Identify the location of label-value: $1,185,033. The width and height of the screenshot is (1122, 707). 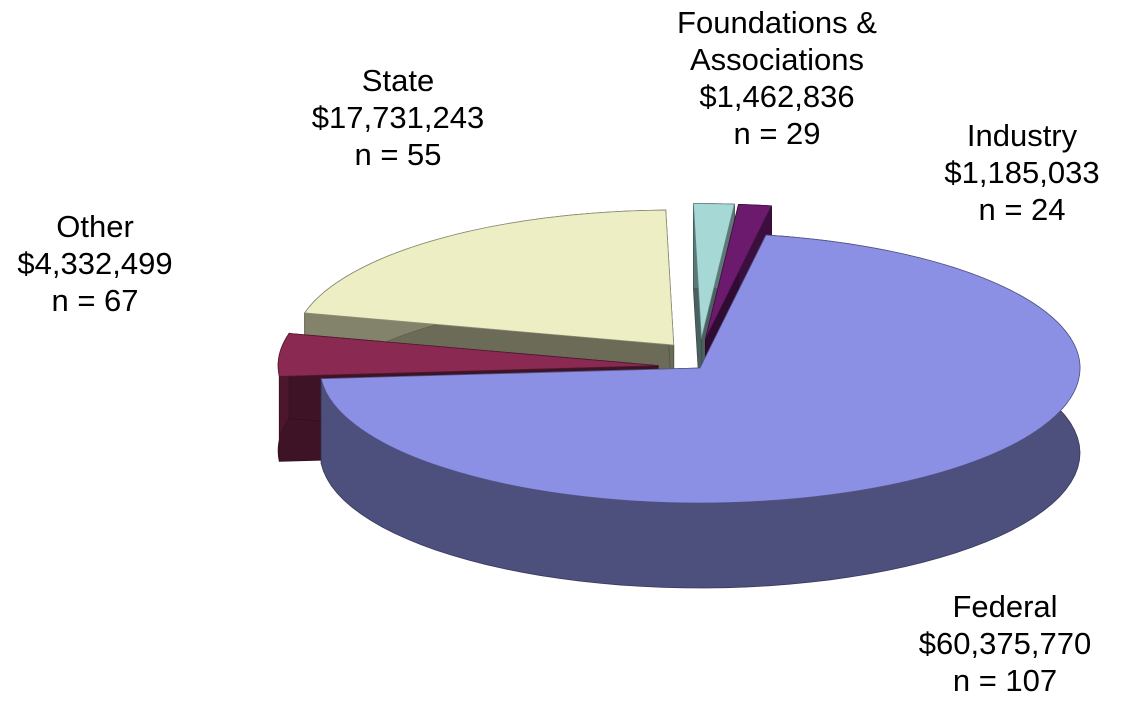
(1022, 172).